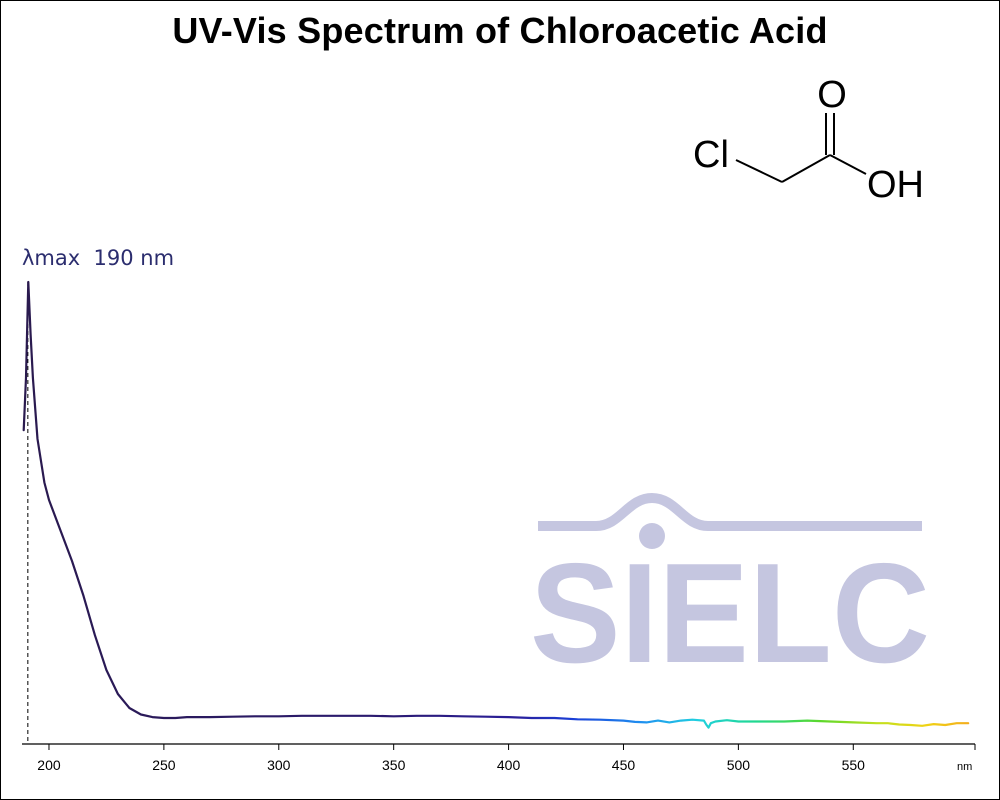 This screenshot has width=1000, height=800. What do you see at coordinates (711, 155) in the screenshot?
I see `atom-cl: Cl` at bounding box center [711, 155].